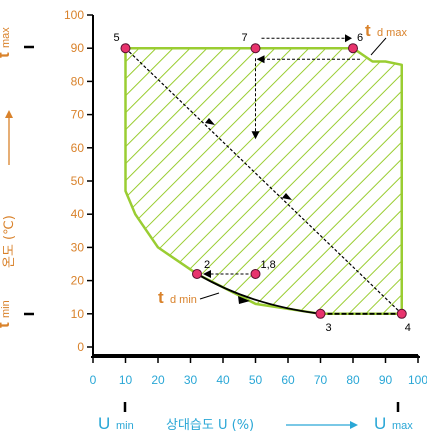 The image size is (427, 435). Describe the element at coordinates (223, 380) in the screenshot. I see `x-tick-label: 40` at that location.